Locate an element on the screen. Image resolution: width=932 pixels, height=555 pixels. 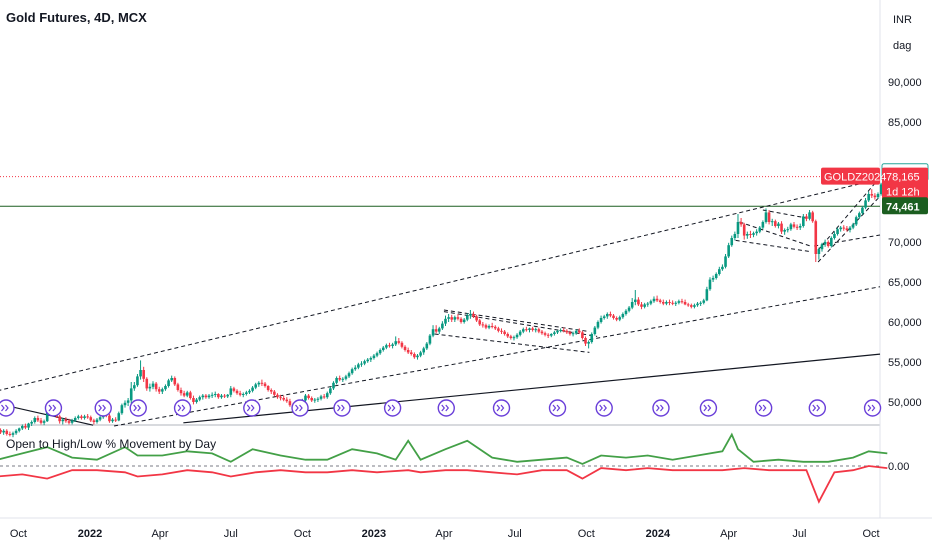
y-tick-label: 55,000 is located at coordinates (905, 363).